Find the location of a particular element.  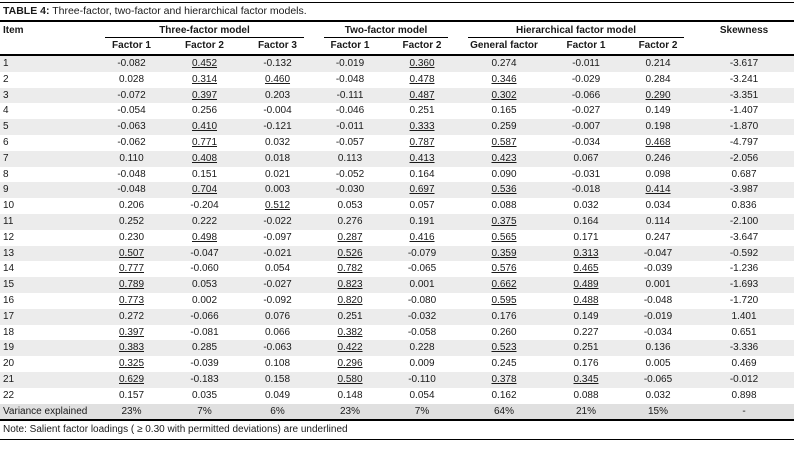

loading-cell: -0.034 is located at coordinates (658, 333).